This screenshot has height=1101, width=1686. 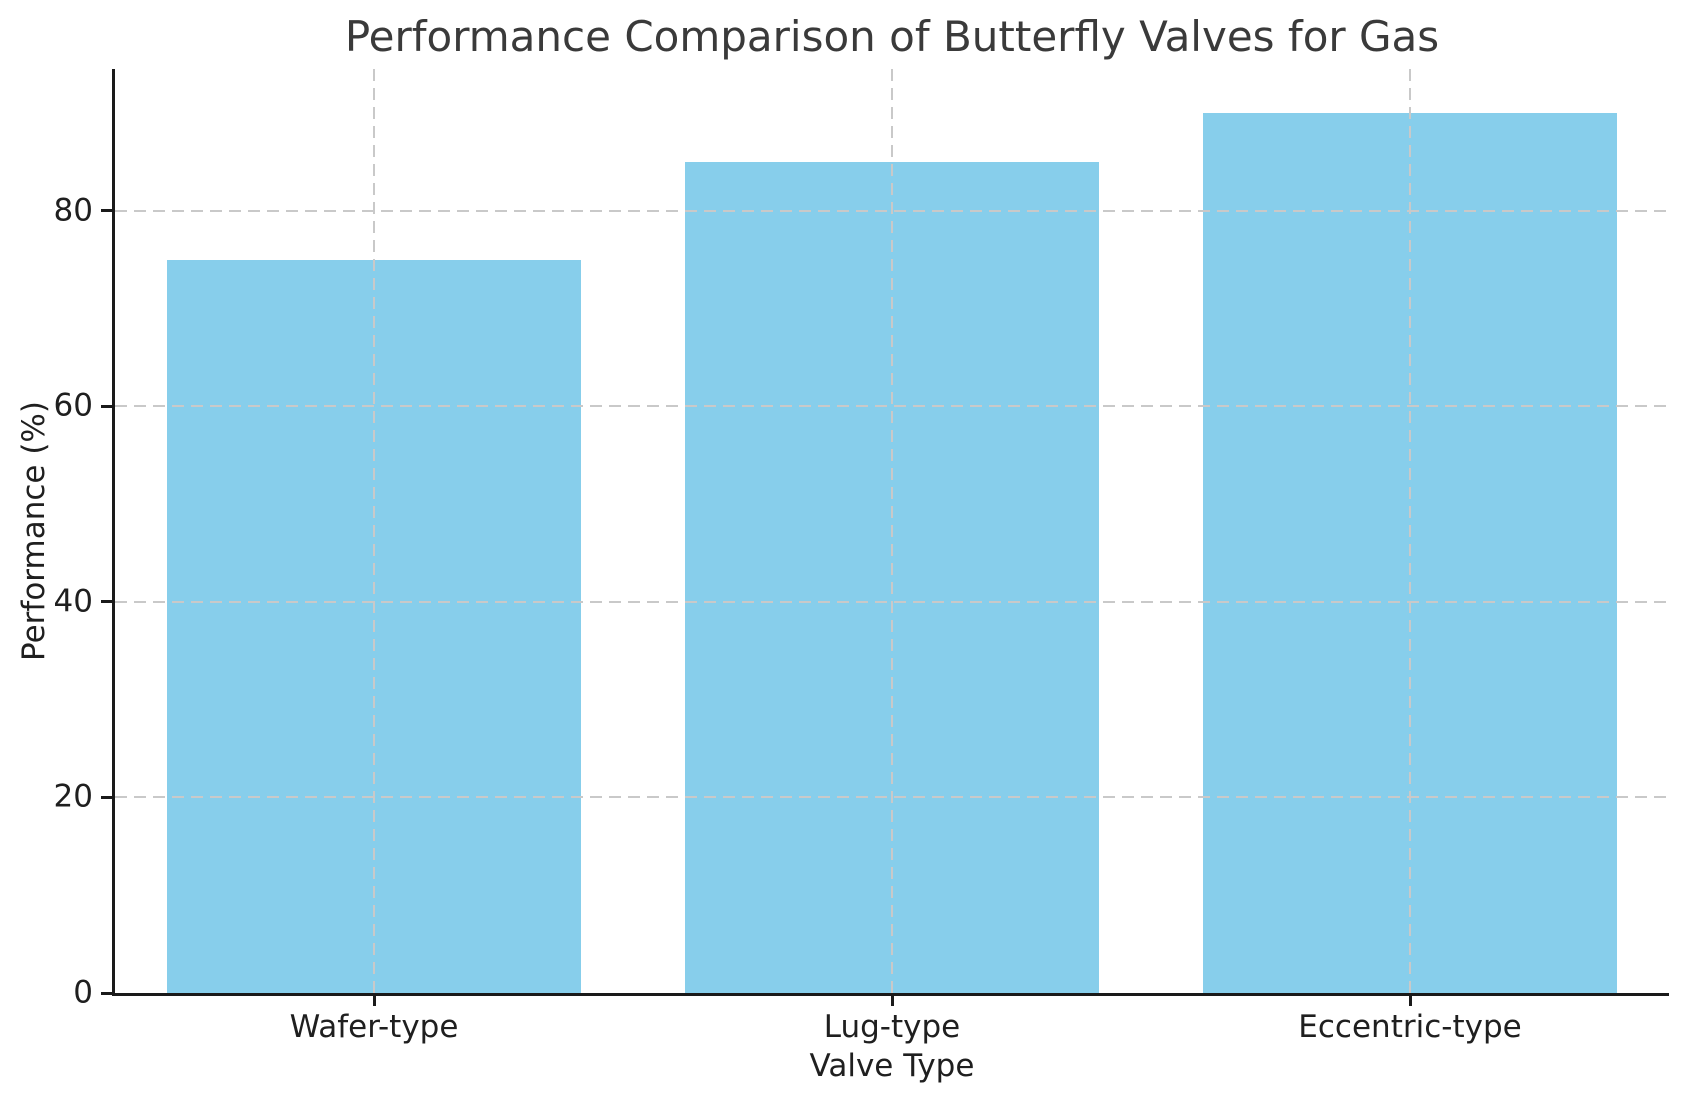 I want to click on x-tick-label-lug-type: Lug-type, so click(x=892, y=1027).